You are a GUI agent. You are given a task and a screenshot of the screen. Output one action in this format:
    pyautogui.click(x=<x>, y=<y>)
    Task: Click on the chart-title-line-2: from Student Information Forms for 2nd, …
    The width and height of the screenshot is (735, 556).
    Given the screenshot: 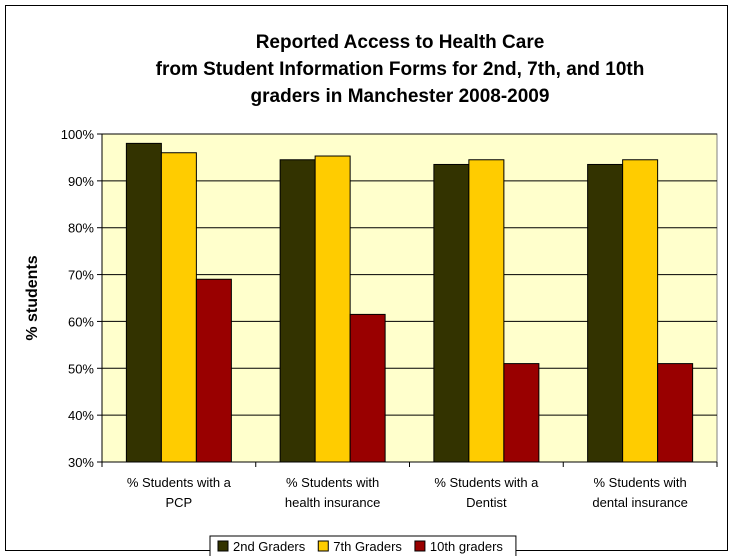 What is the action you would take?
    pyautogui.click(x=400, y=69)
    